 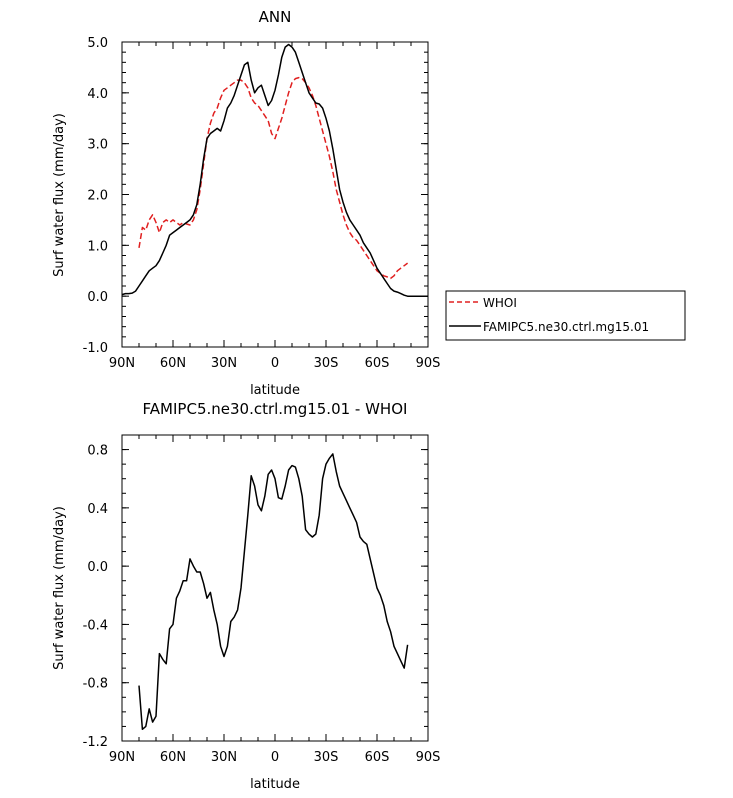 What do you see at coordinates (275, 17) in the screenshot?
I see `top-chart-title: ANN` at bounding box center [275, 17].